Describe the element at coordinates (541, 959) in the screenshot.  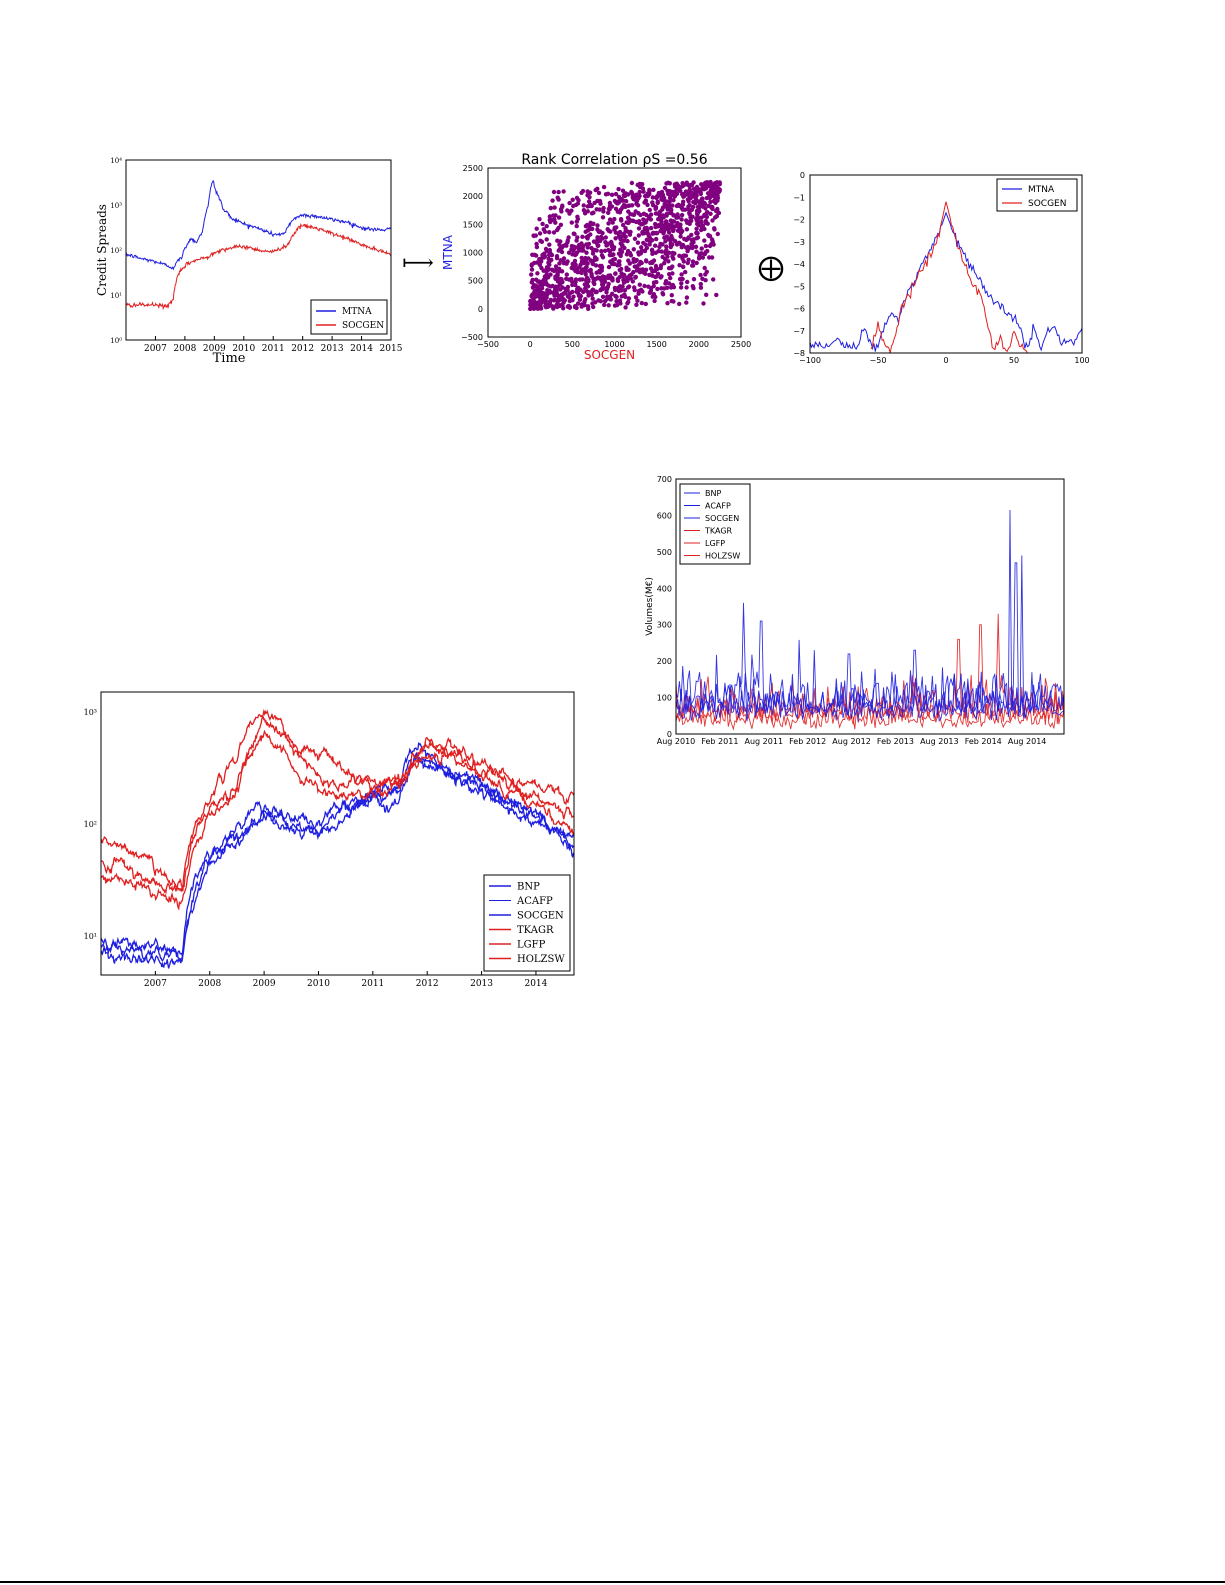
I see `legend-label-holzsw: HOLZSW` at that location.